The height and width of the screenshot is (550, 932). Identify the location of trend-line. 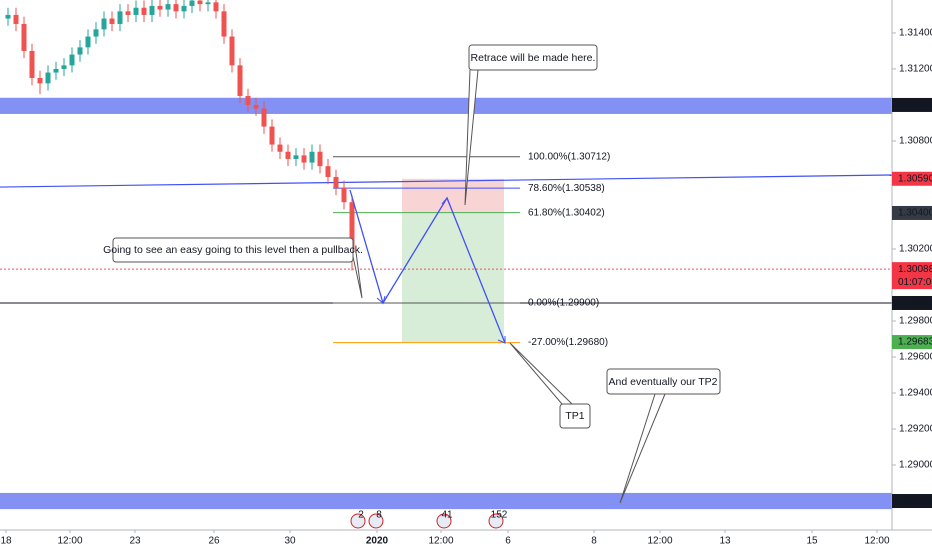
(446, 181).